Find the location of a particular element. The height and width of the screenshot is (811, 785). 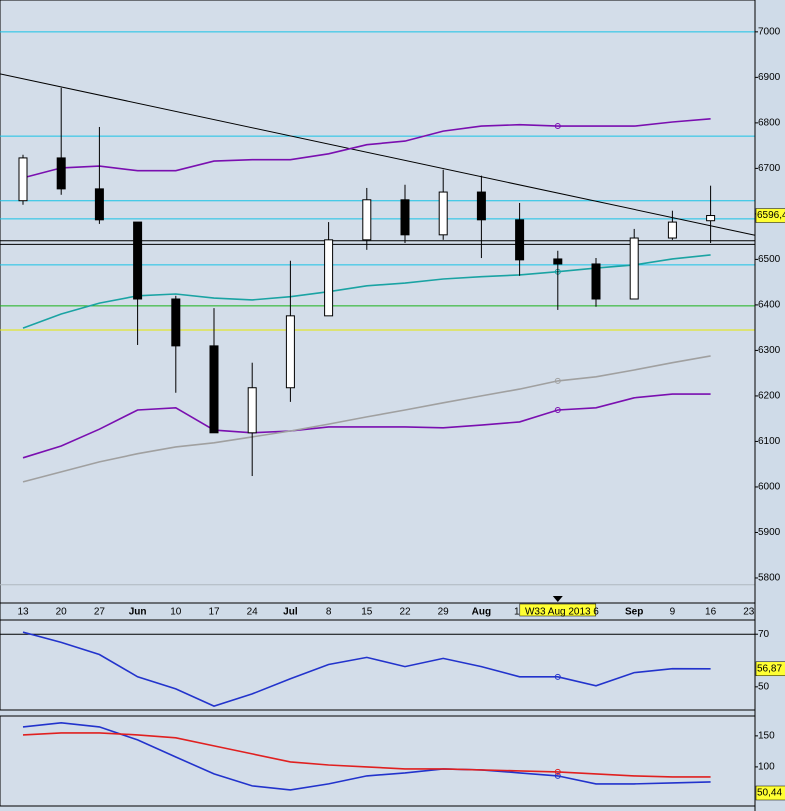

x-tick-label: 17 is located at coordinates (214, 612).